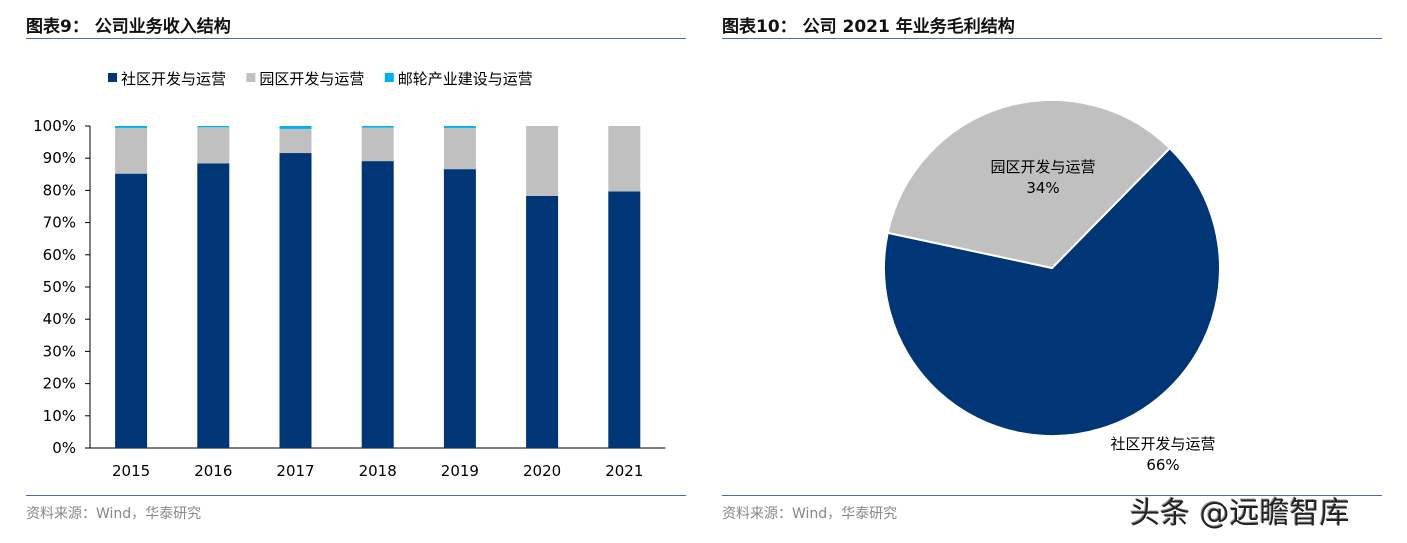 This screenshot has width=1407, height=543. I want to click on pie-value: 34%, so click(1042, 188).